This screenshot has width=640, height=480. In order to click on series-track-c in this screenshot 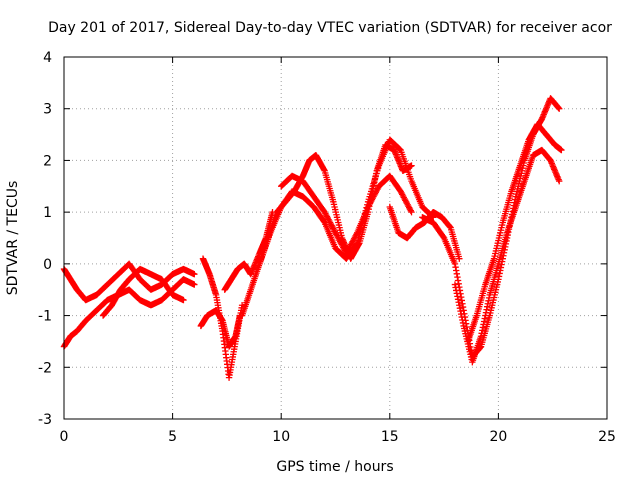, I will do `click(143, 292)`.